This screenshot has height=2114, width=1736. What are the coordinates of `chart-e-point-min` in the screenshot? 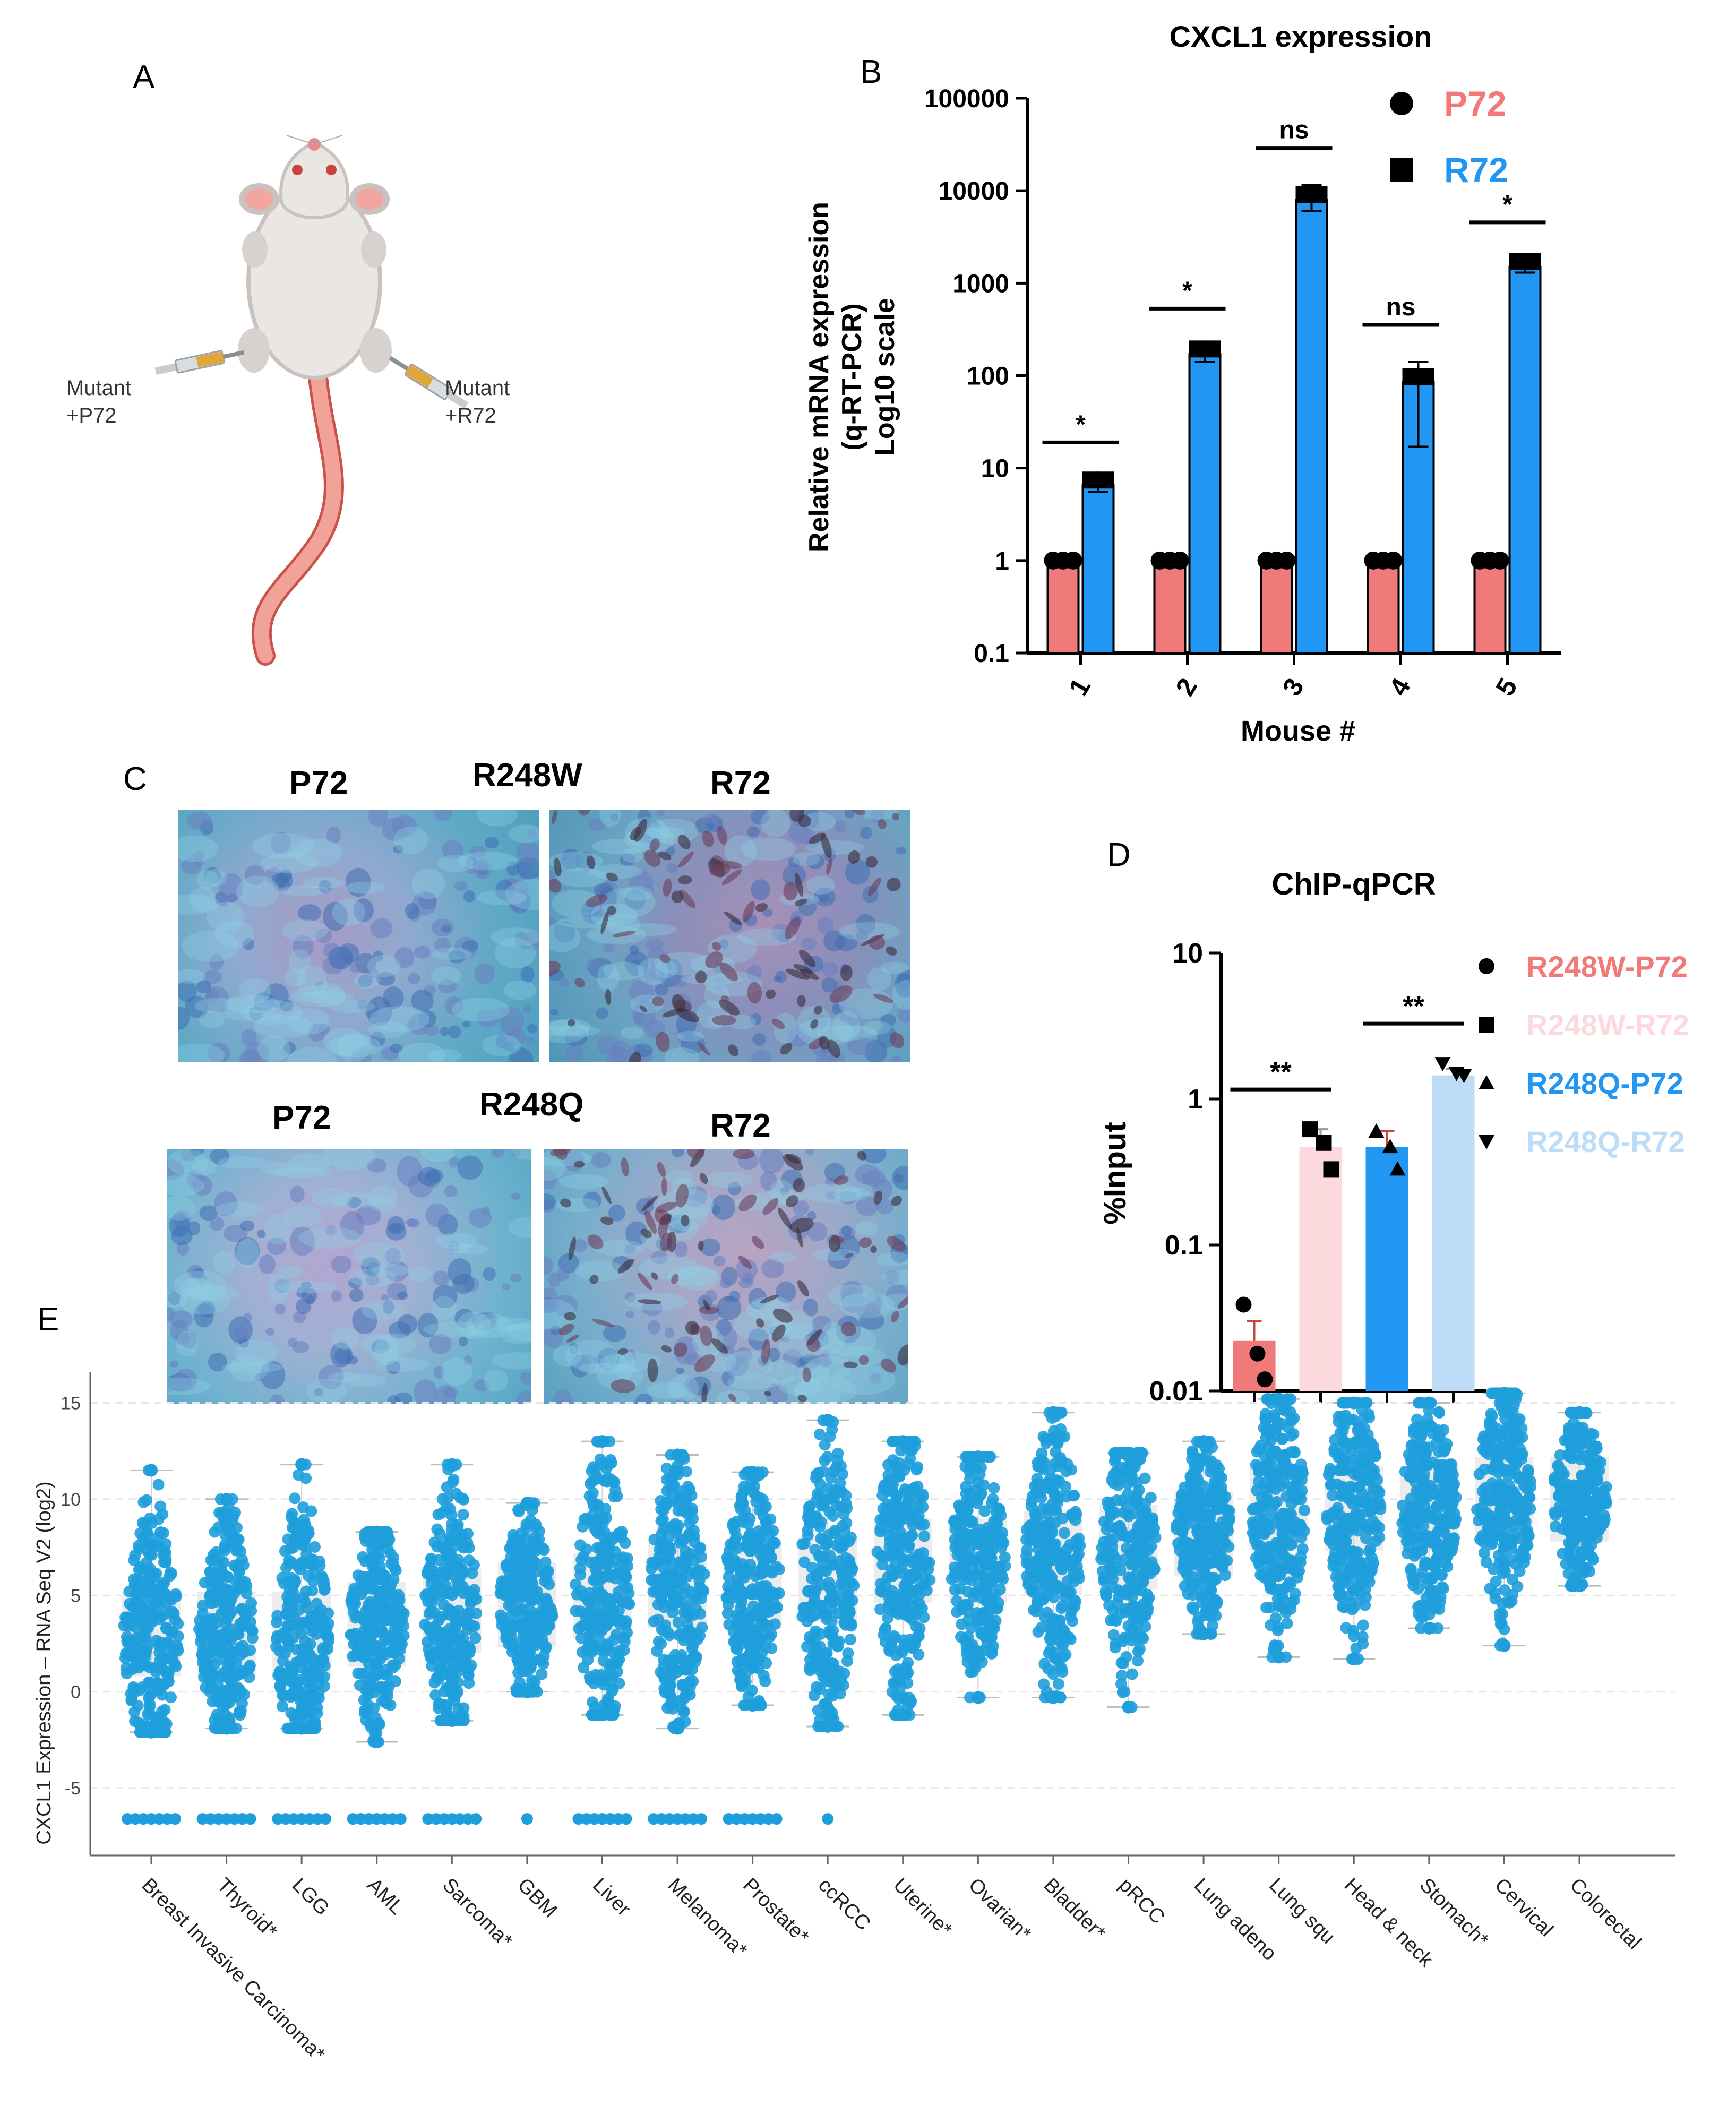 It's located at (978, 1697).